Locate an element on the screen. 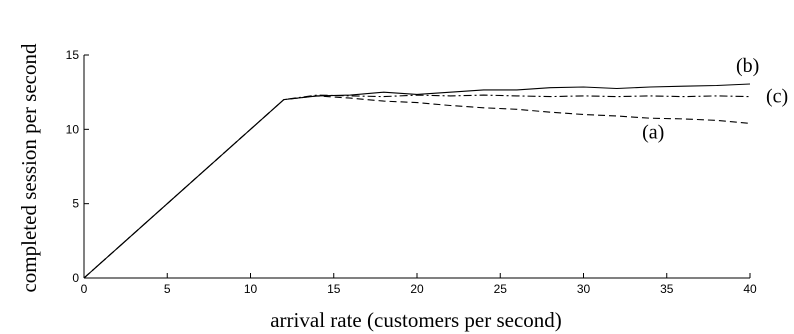 The height and width of the screenshot is (334, 794). annotations: (b) (c) (a) is located at coordinates (715, 99).